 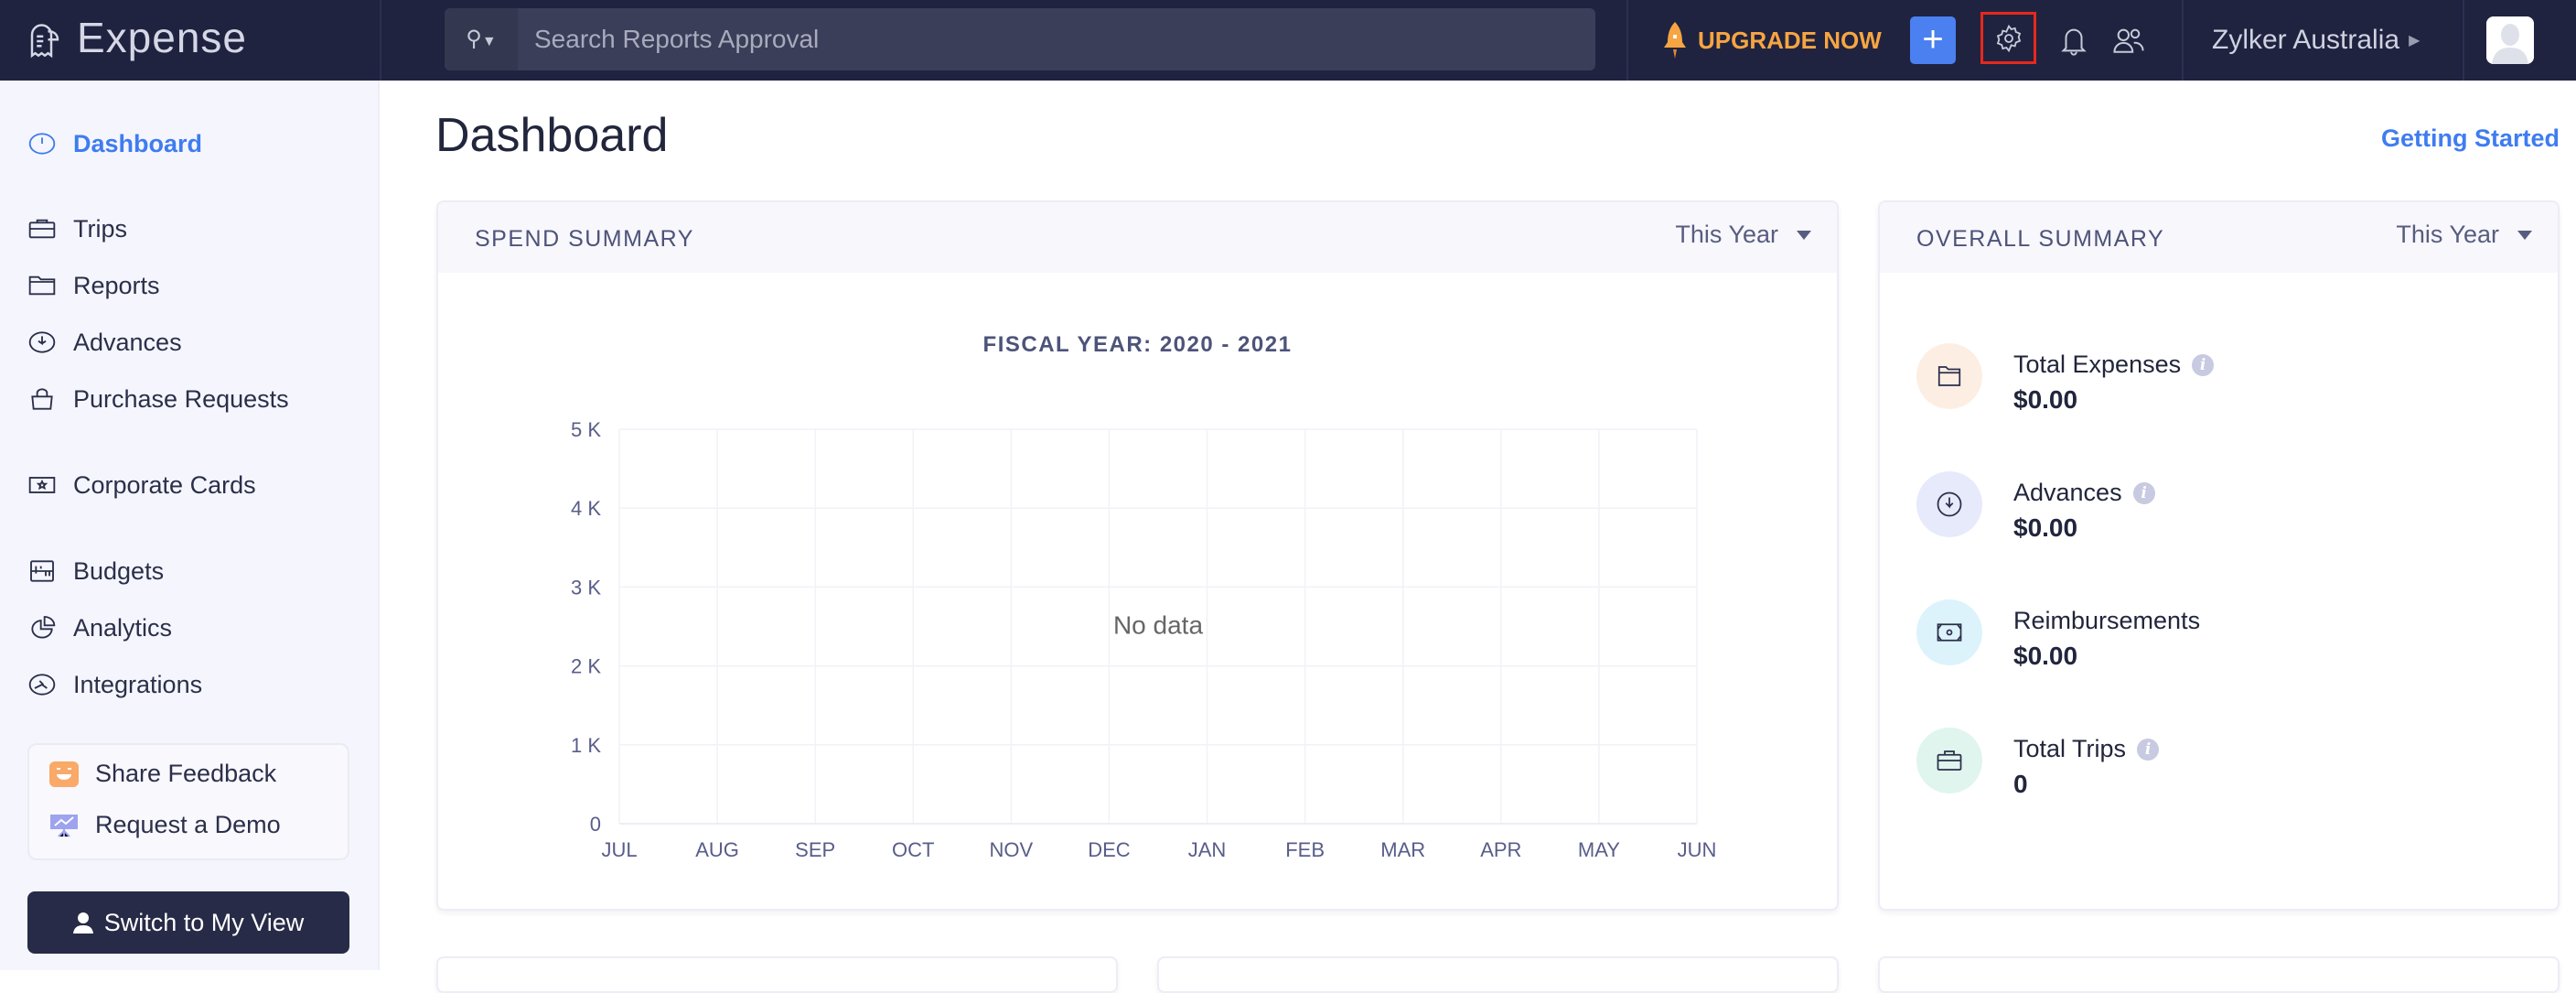 I want to click on bell-icon, so click(x=2074, y=42).